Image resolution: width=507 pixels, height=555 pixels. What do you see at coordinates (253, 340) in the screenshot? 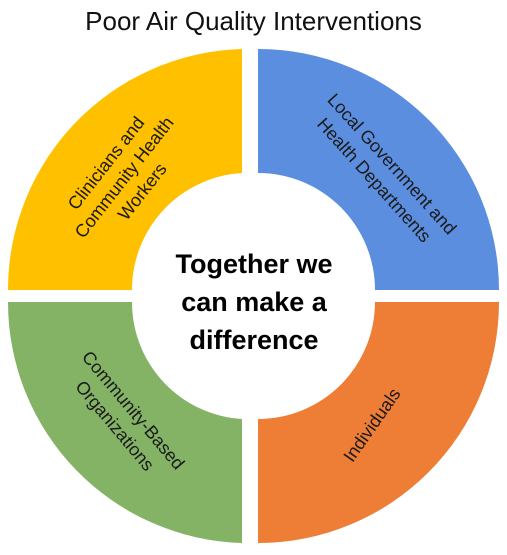
I see `center-line-3: difference` at bounding box center [253, 340].